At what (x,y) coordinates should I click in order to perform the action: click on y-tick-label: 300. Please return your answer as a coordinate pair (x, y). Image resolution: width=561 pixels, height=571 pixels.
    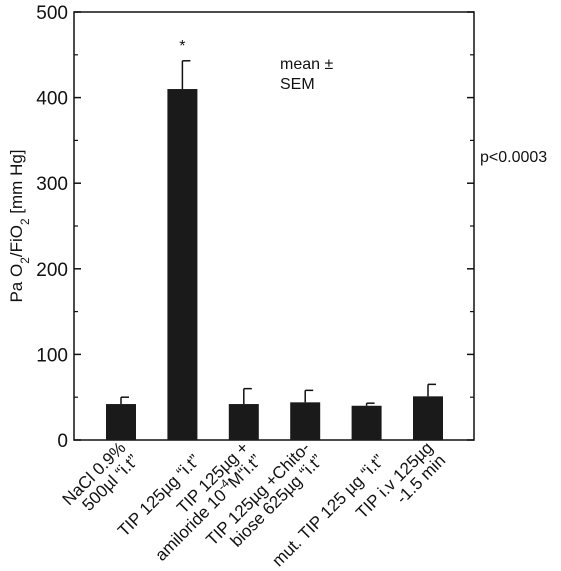
    Looking at the image, I should click on (52, 184).